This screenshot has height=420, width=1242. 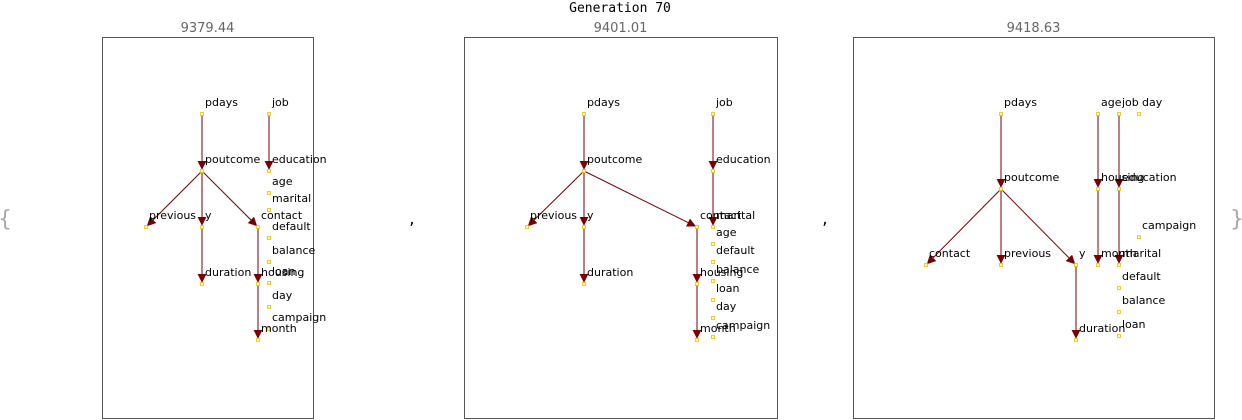 I want to click on panel-score: 9418.63, so click(x=1034, y=28).